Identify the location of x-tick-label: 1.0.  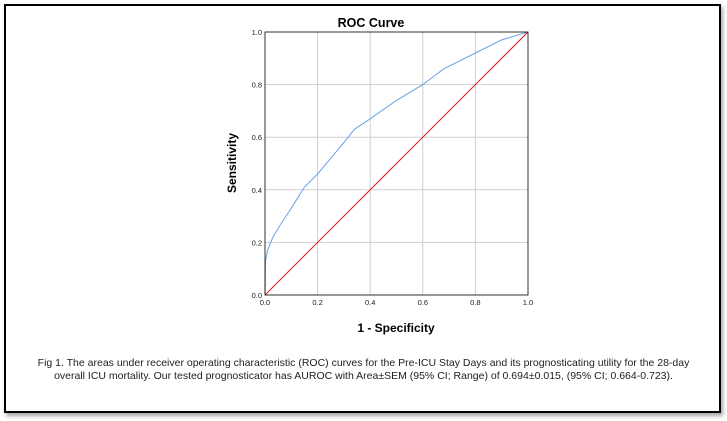
(528, 302).